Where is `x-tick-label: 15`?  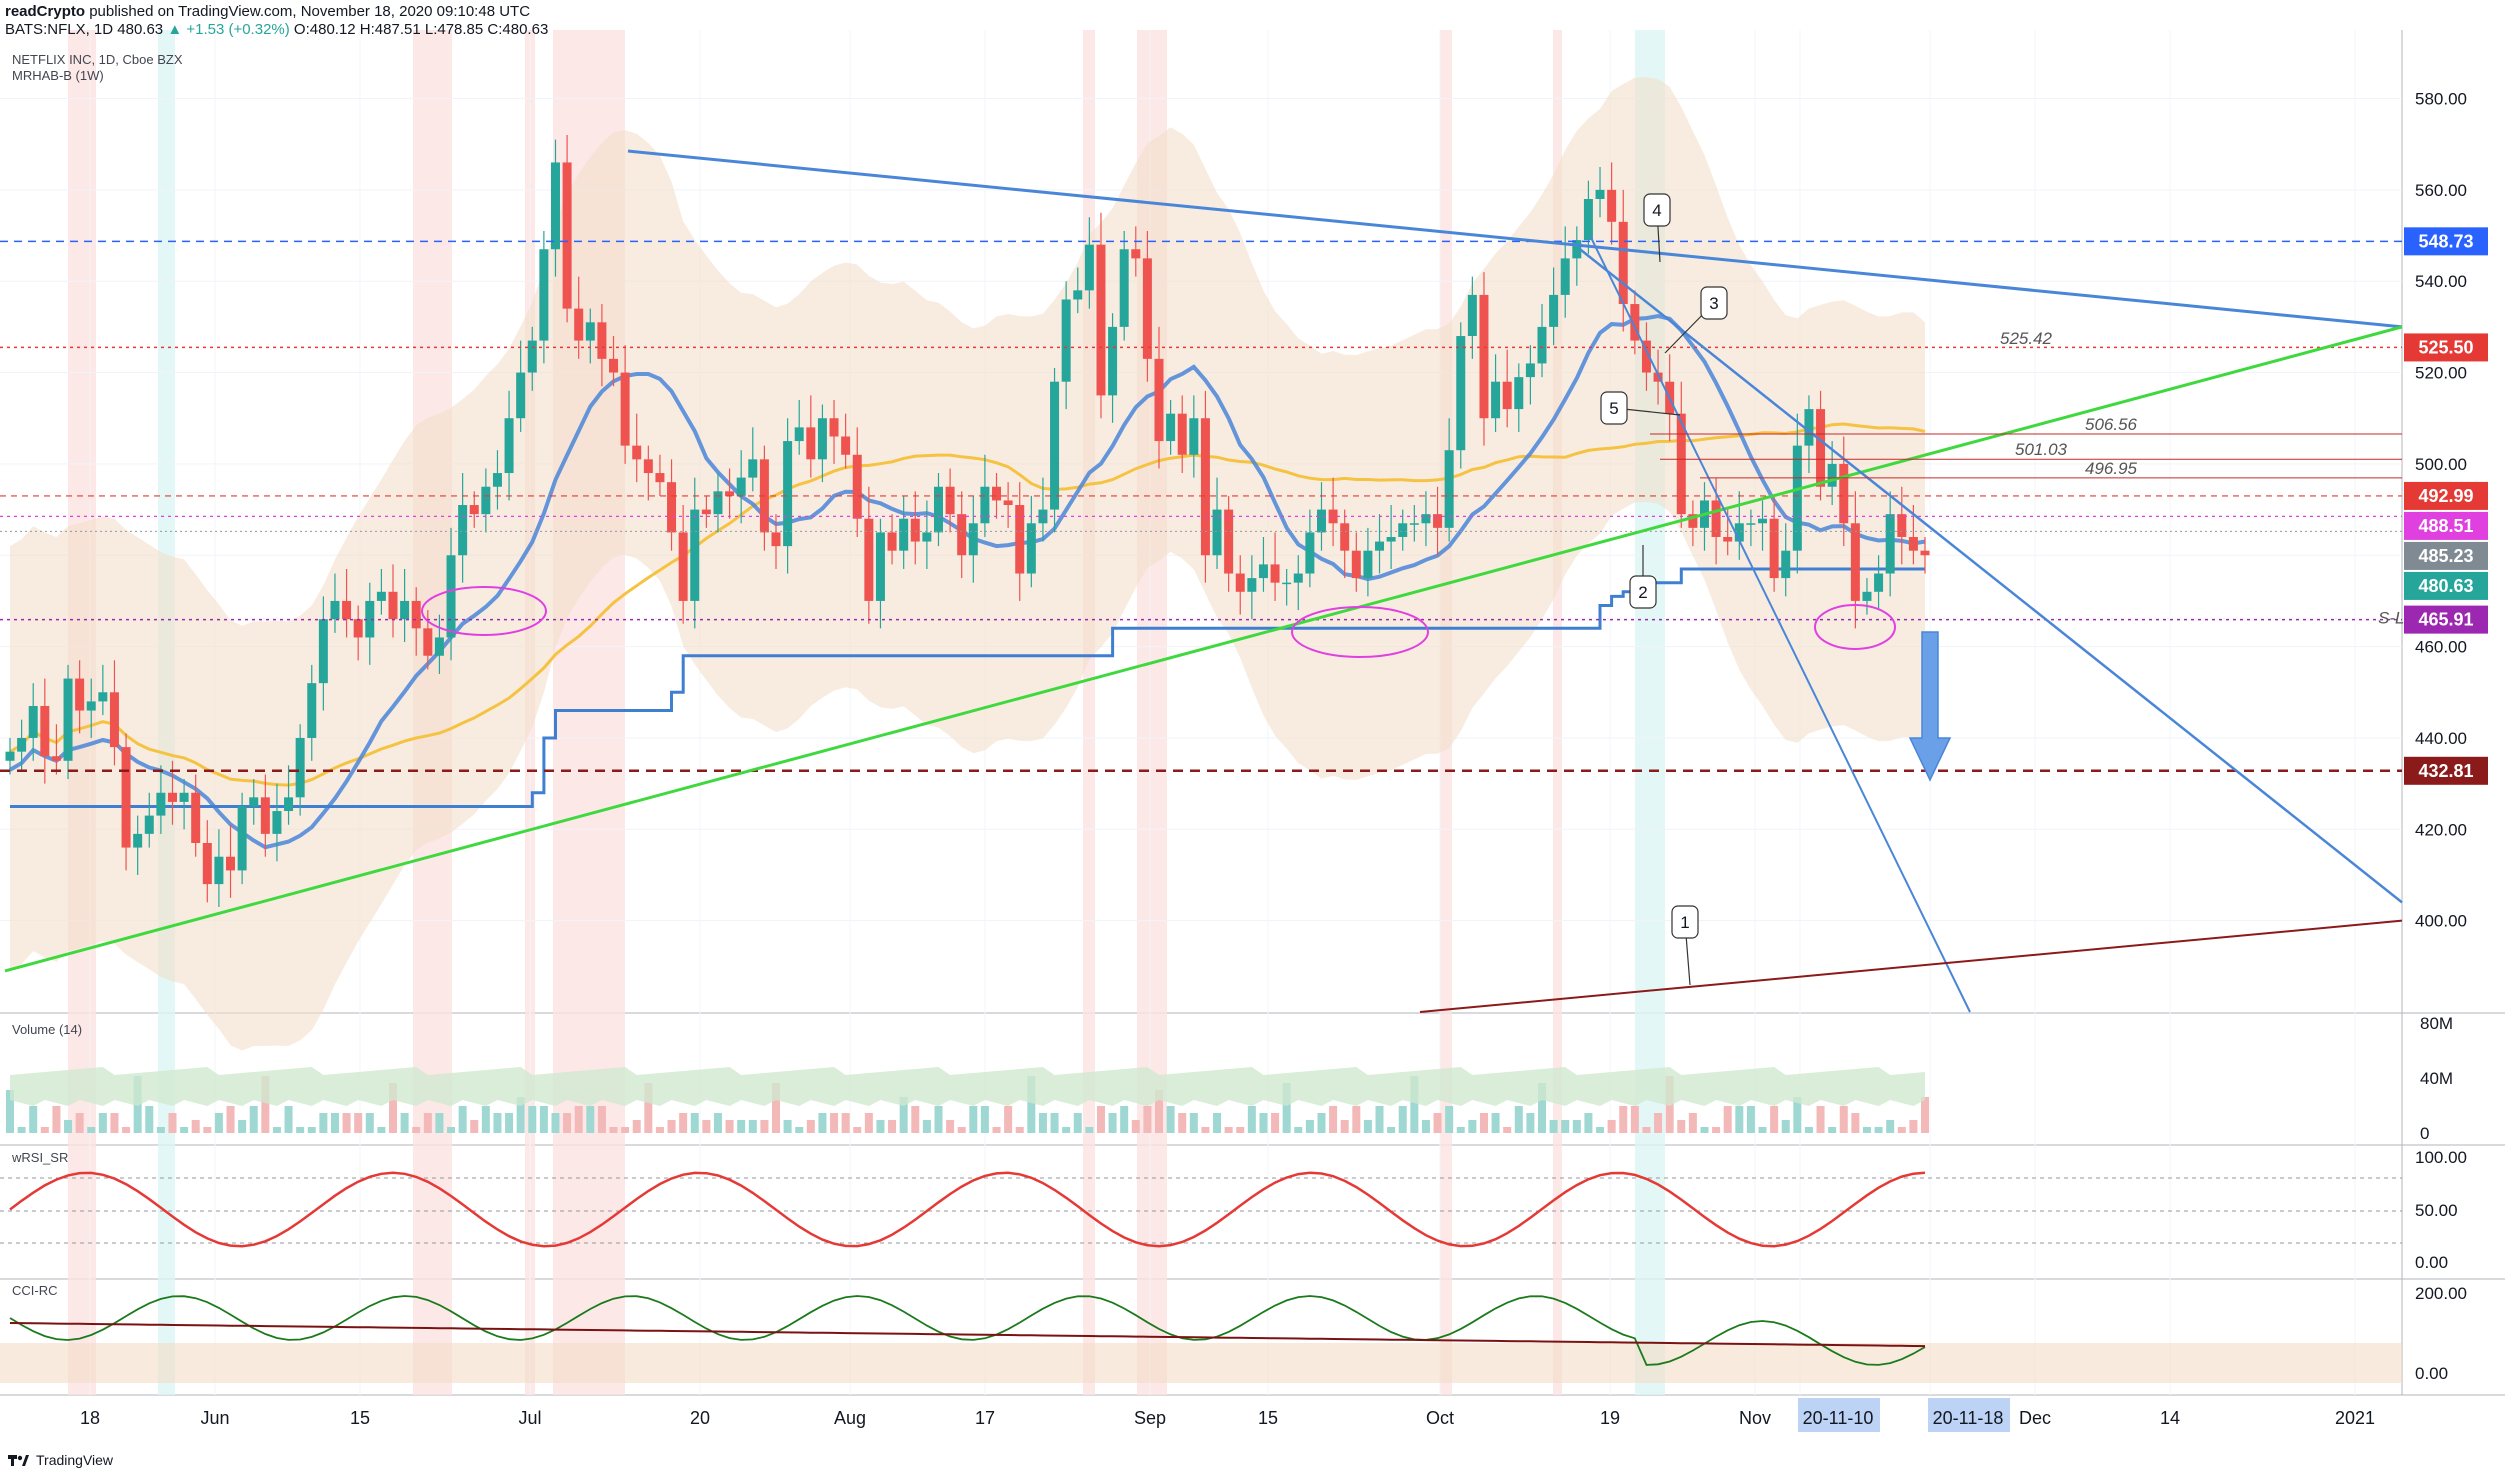
x-tick-label: 15 is located at coordinates (360, 1418).